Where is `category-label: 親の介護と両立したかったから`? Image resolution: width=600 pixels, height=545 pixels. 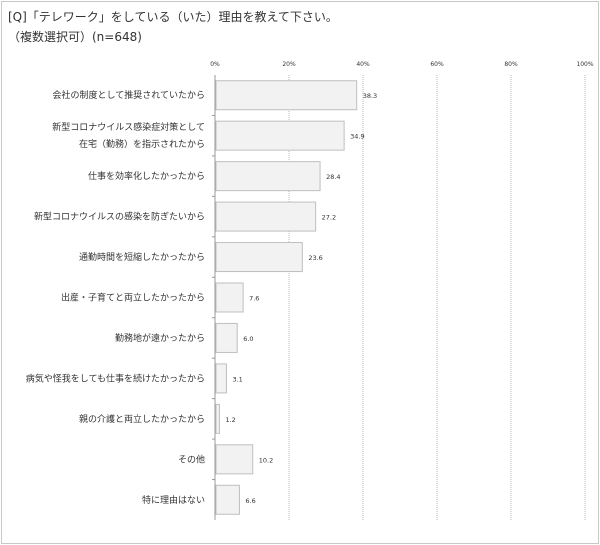
category-label: 親の介護と両立したかったから is located at coordinates (142, 419).